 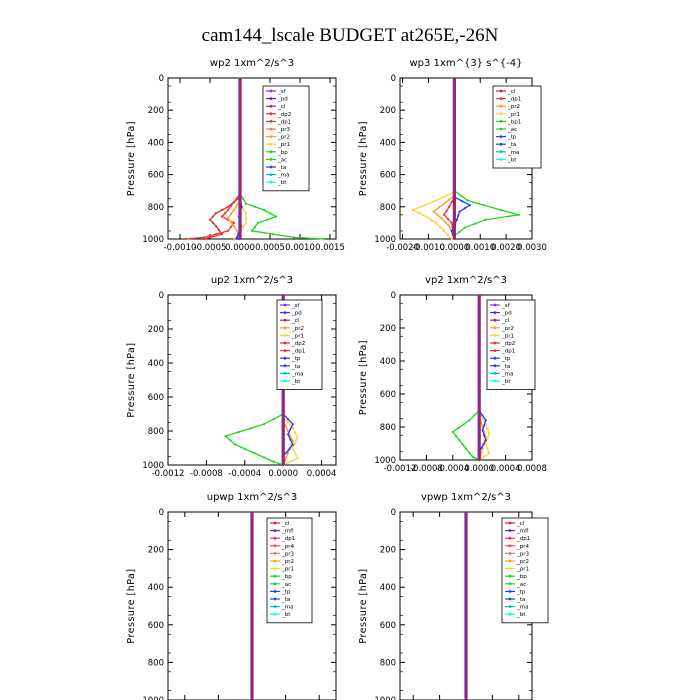 What do you see at coordinates (514, 100) in the screenshot?
I see `legend-entry: _dp1` at bounding box center [514, 100].